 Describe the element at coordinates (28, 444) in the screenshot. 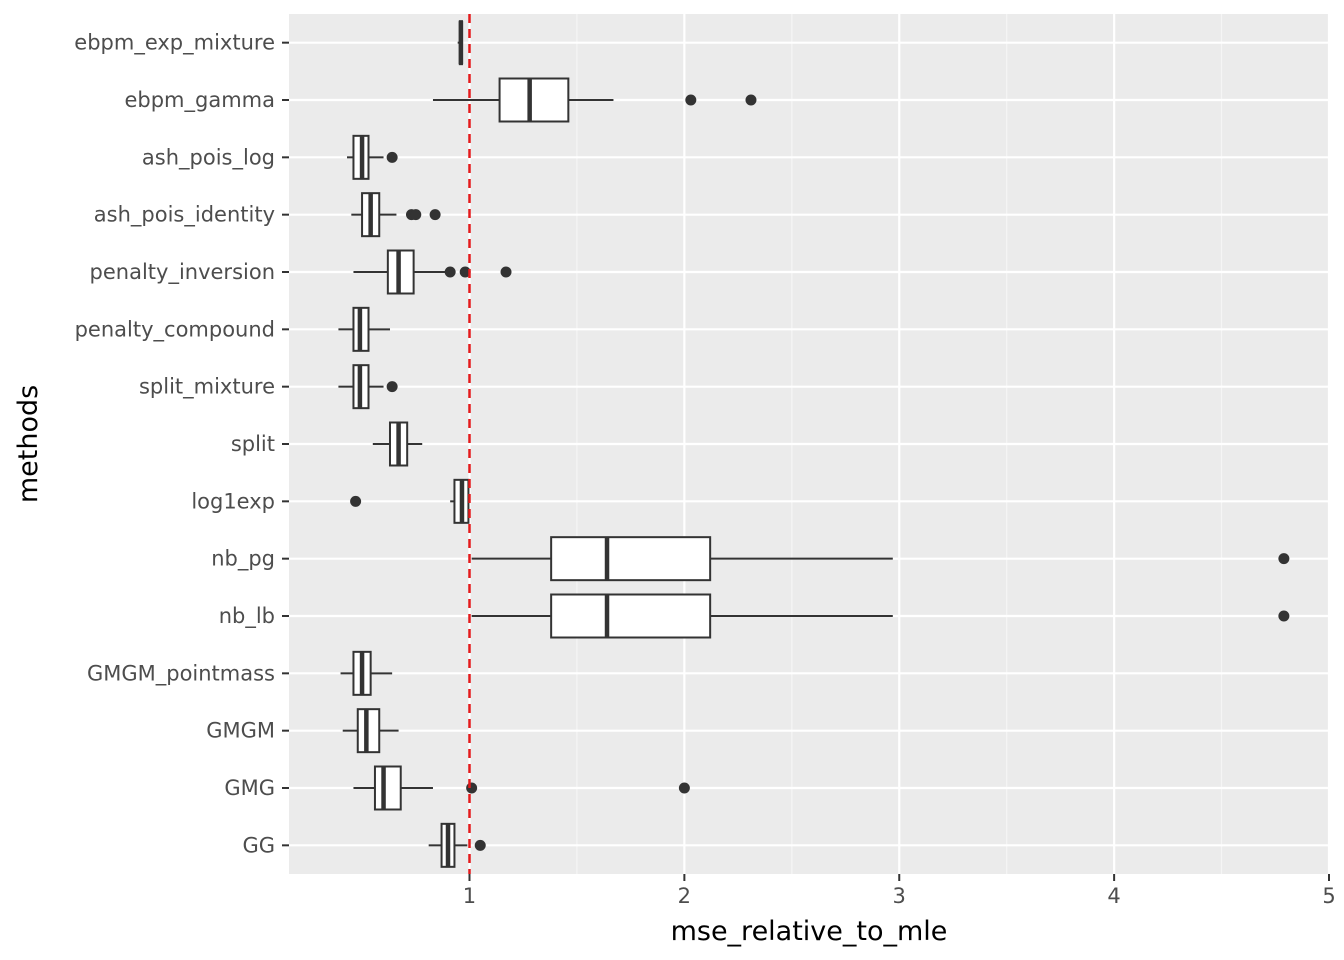

I see `y-axis-title: methods` at that location.